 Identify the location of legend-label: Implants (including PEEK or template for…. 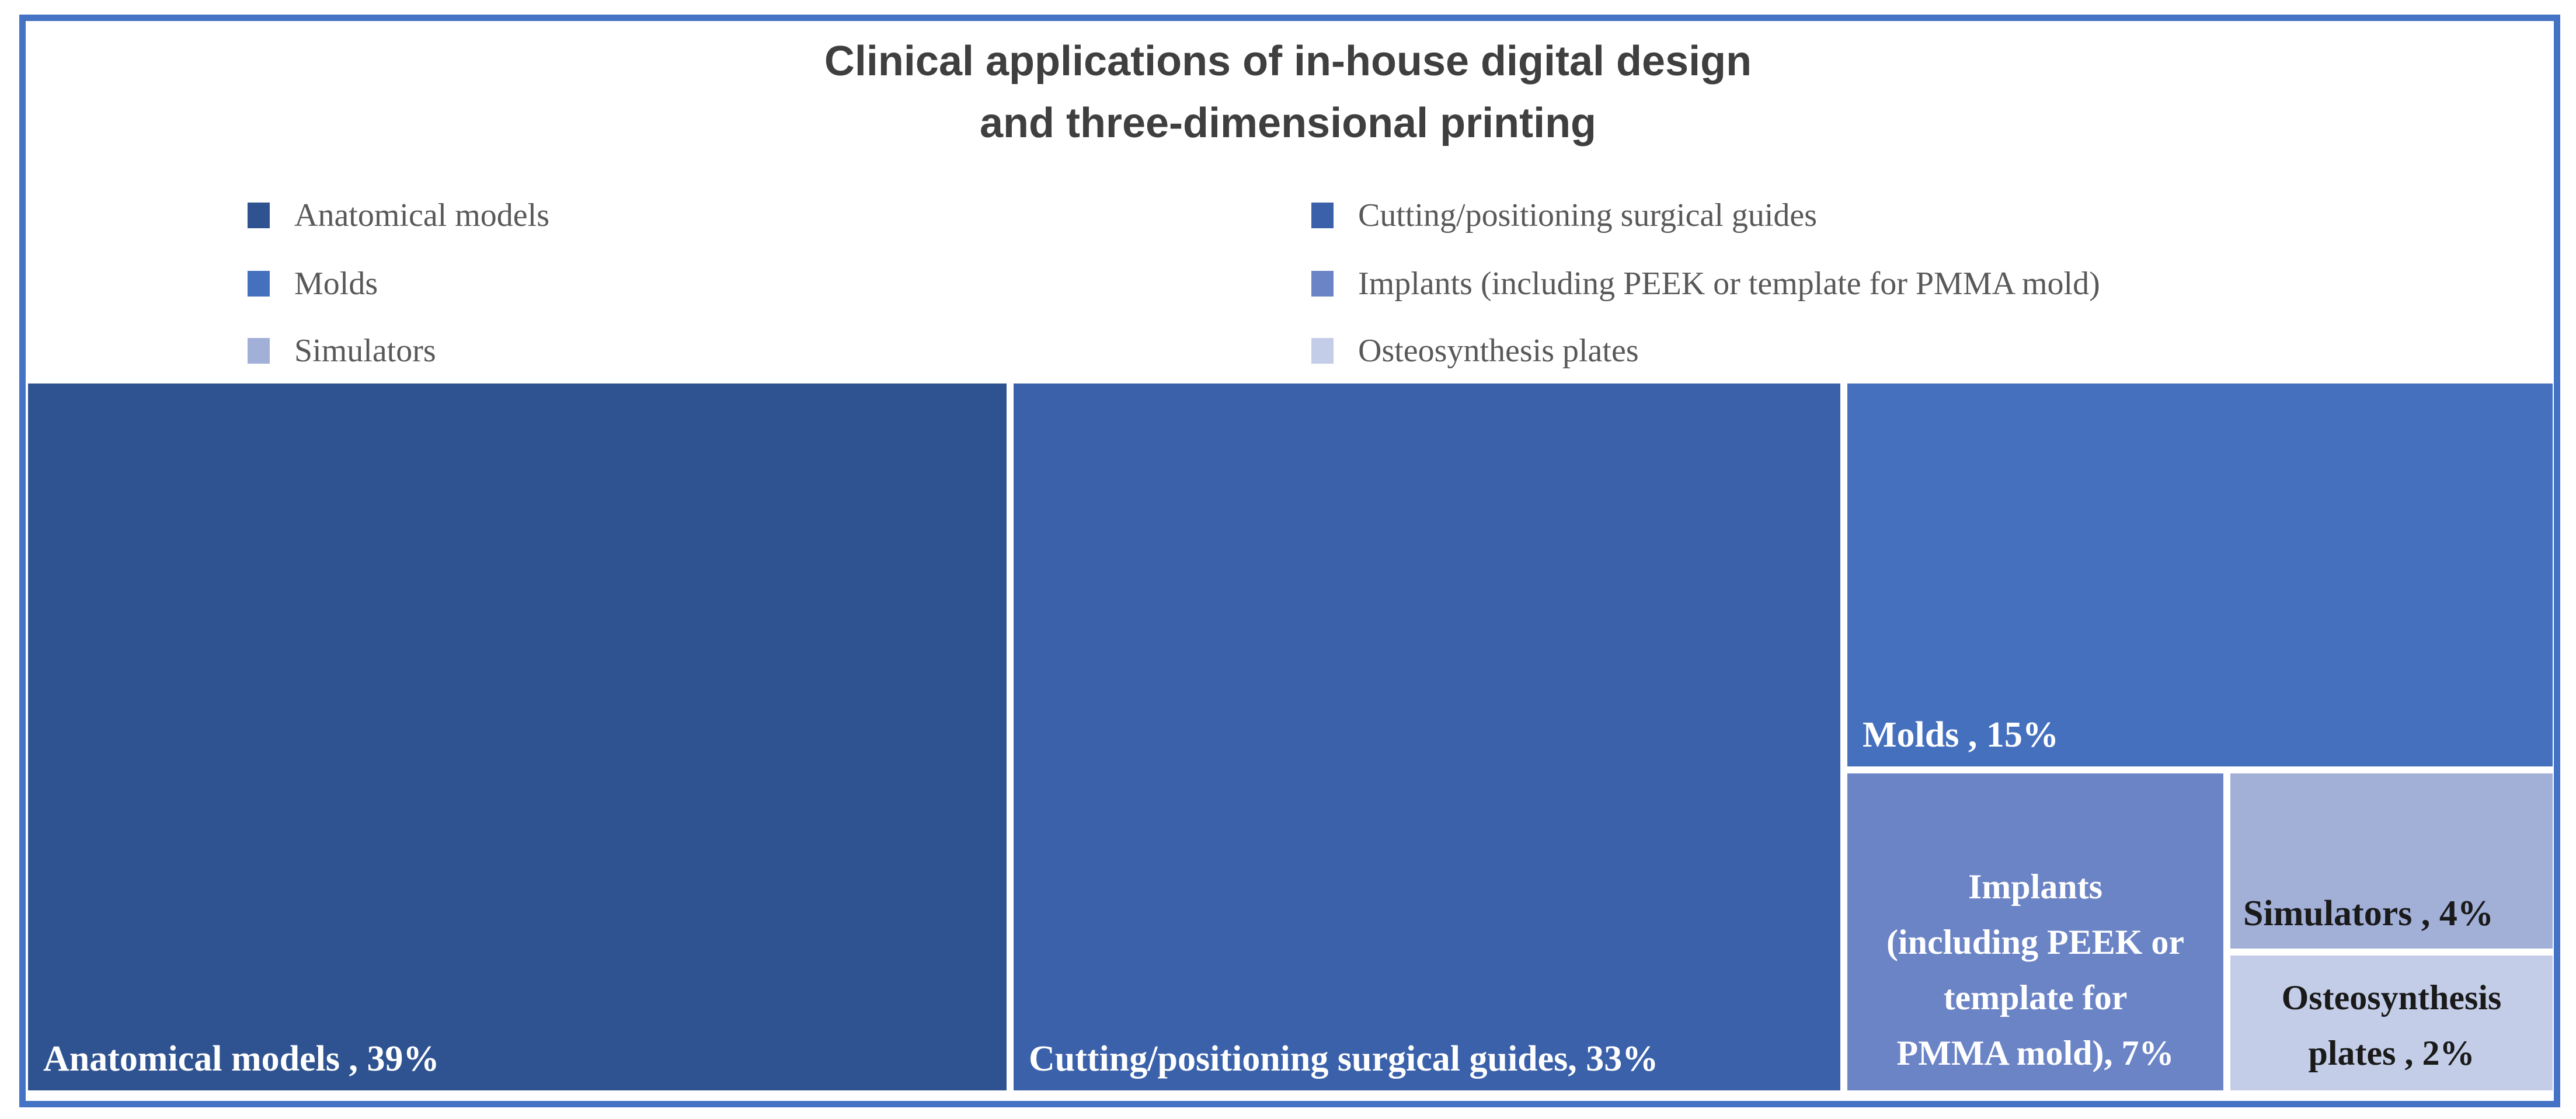
(1729, 284).